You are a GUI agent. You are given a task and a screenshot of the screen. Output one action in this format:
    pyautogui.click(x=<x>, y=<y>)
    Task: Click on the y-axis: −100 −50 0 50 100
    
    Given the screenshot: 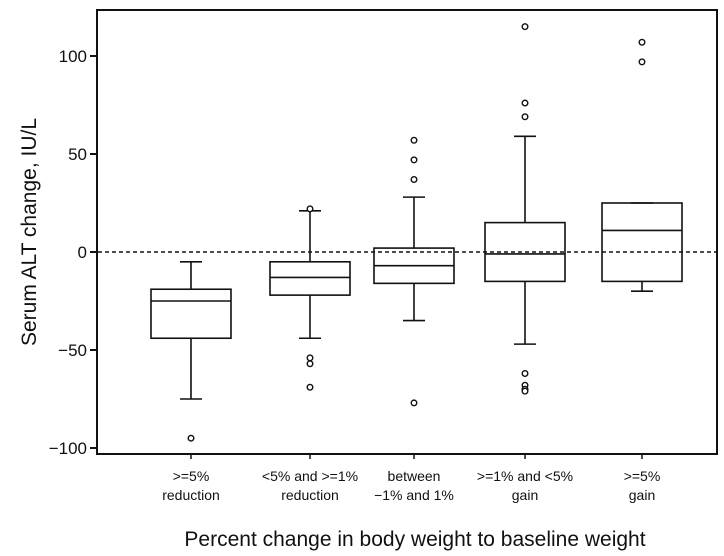 What is the action you would take?
    pyautogui.click(x=73, y=252)
    